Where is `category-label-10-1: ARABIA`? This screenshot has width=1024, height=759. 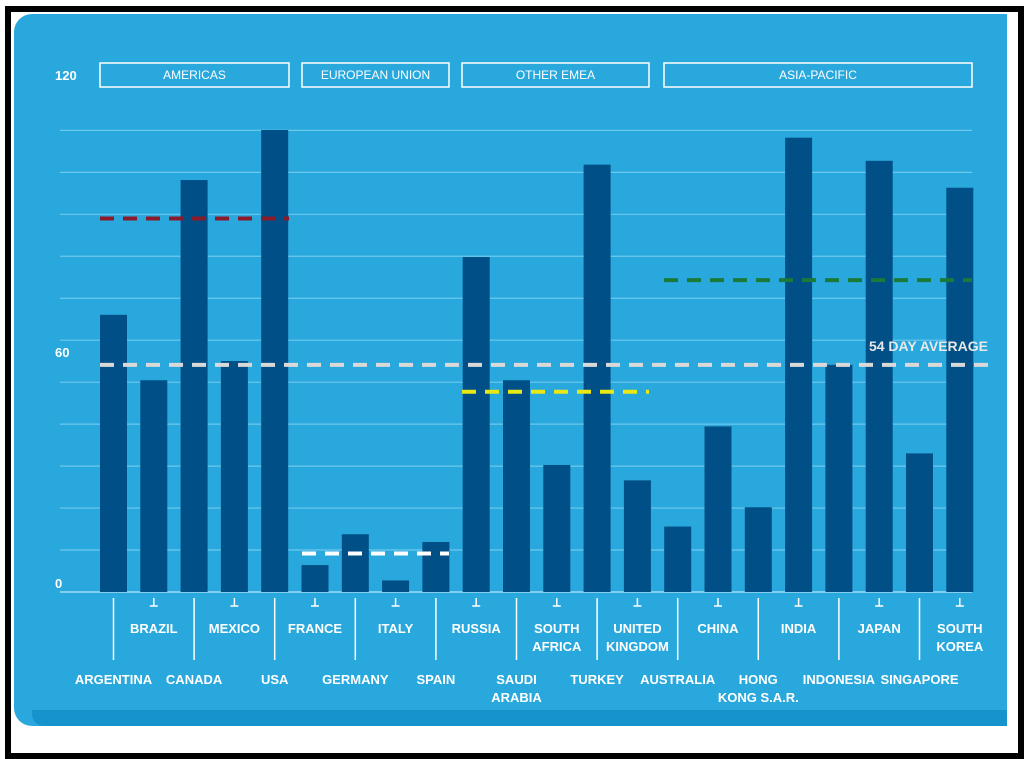 category-label-10-1: ARABIA is located at coordinates (516, 697).